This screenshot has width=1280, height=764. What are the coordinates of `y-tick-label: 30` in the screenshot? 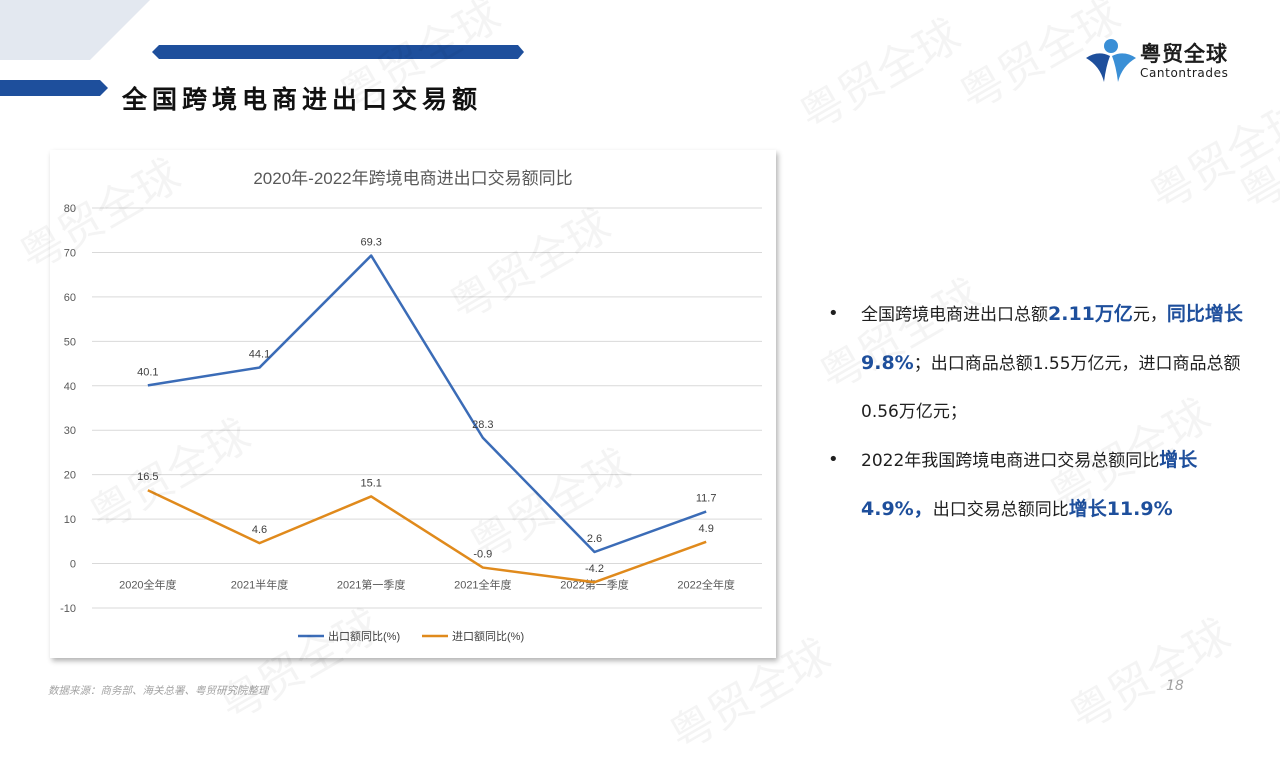 It's located at (70, 431).